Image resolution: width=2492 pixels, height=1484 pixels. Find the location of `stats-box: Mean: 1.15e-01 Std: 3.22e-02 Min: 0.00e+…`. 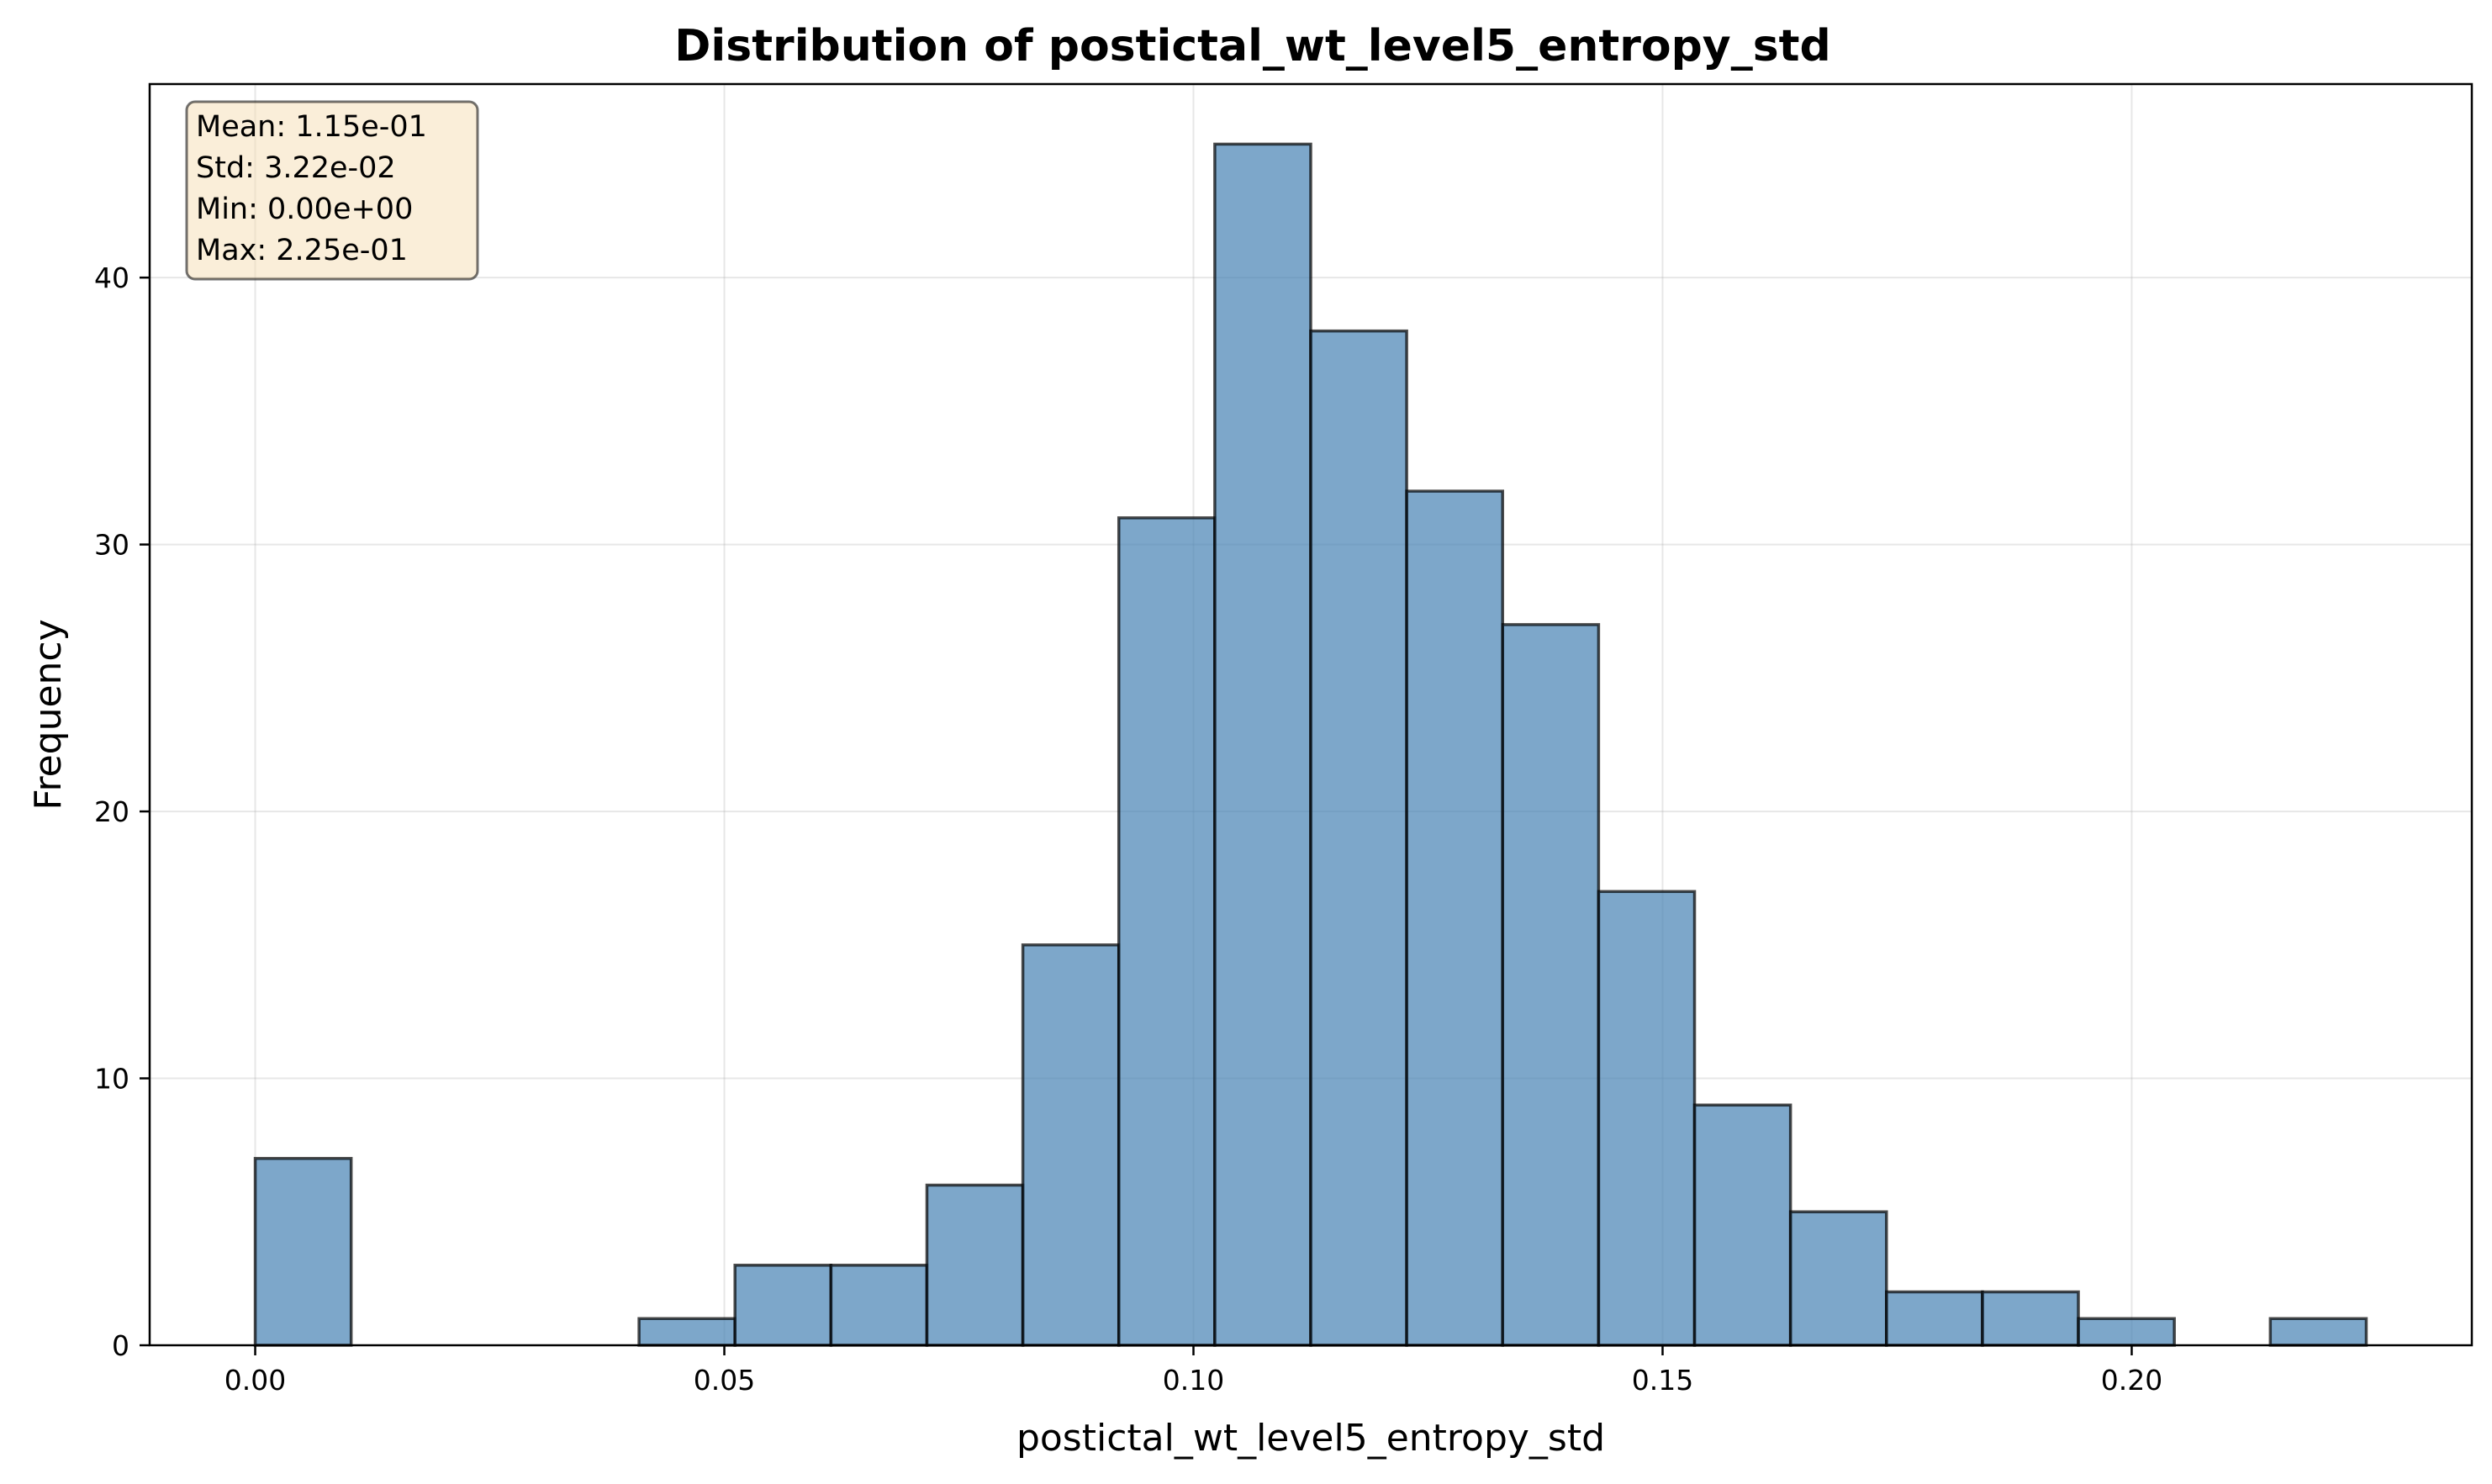

stats-box: Mean: 1.15e-01 Std: 3.22e-02 Min: 0.00e+… is located at coordinates (332, 190).